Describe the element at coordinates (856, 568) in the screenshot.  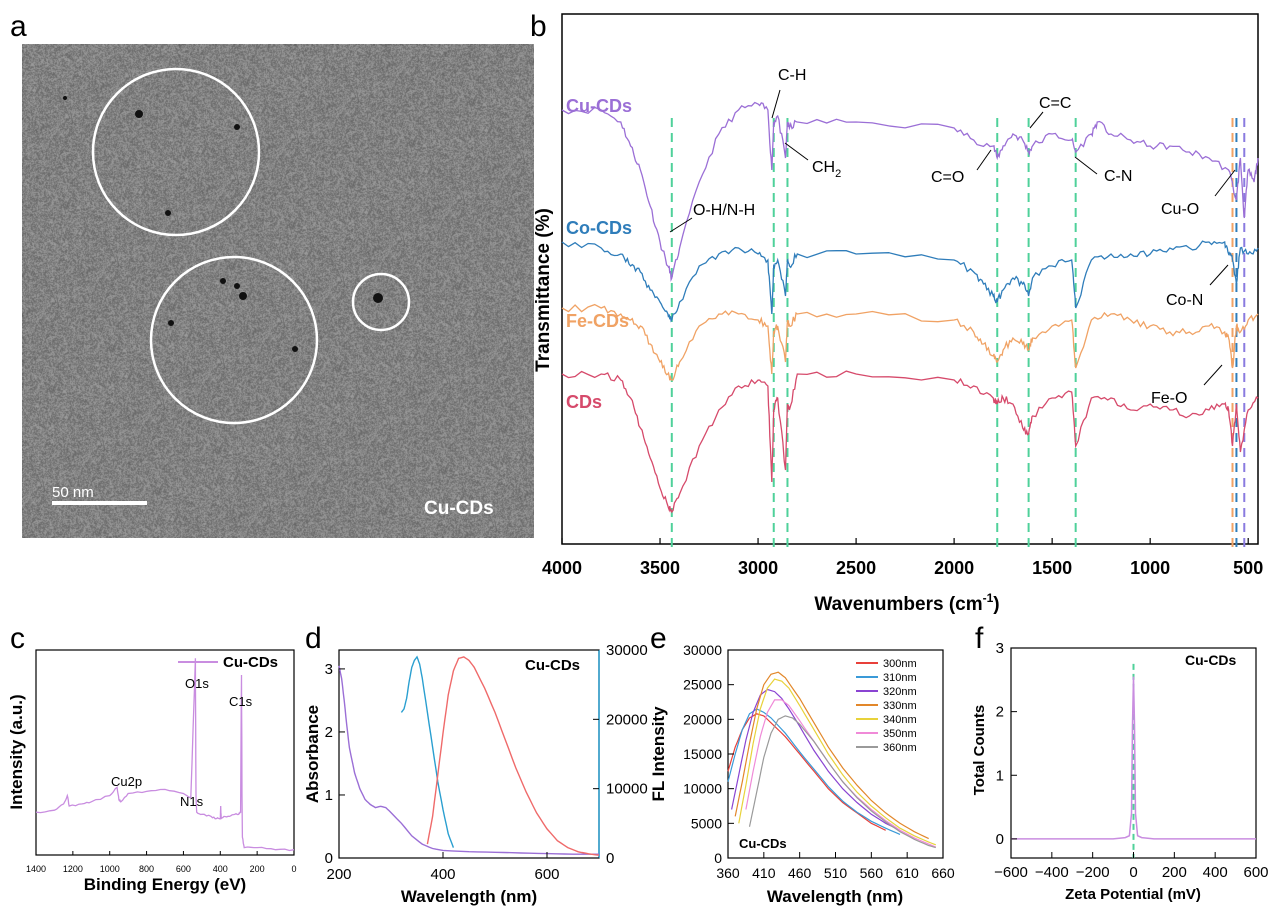
I see `tick-label: 2500` at that location.